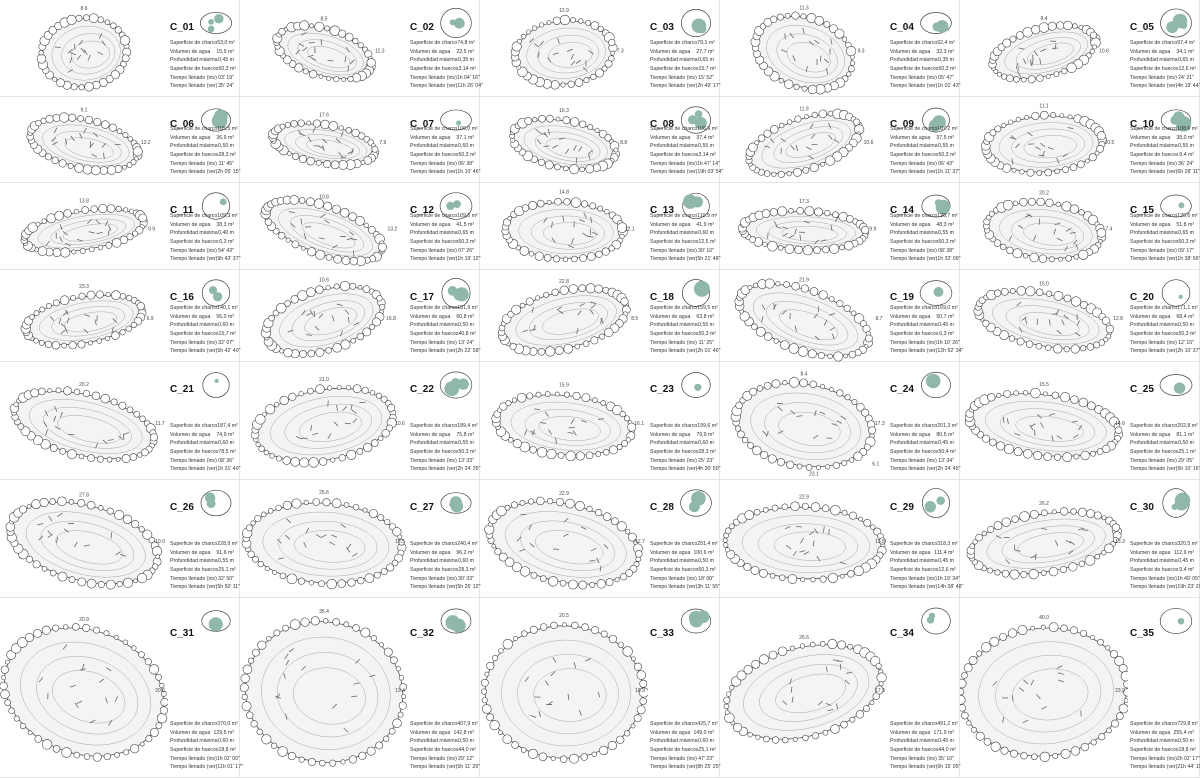 This screenshot has width=1200, height=778. I want to click on data-row: Volumen de agua 41,9 m³, so click(682, 225).